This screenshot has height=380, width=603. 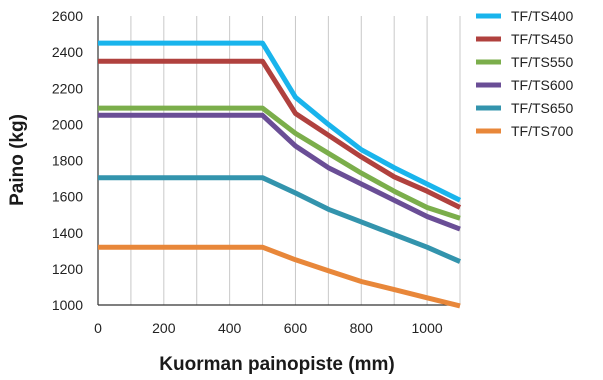 I want to click on legend-label: TF/TS600, so click(x=542, y=85).